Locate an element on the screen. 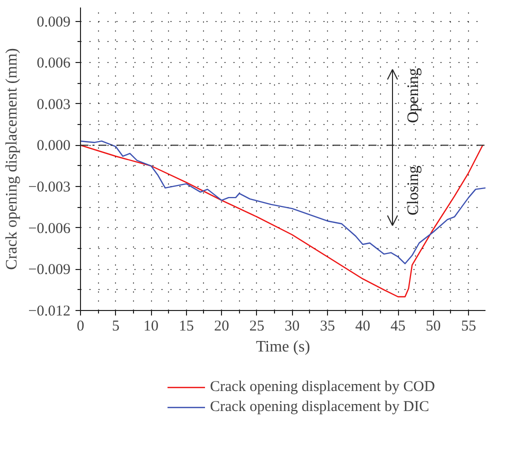  x-tick-label: 55 is located at coordinates (468, 326).